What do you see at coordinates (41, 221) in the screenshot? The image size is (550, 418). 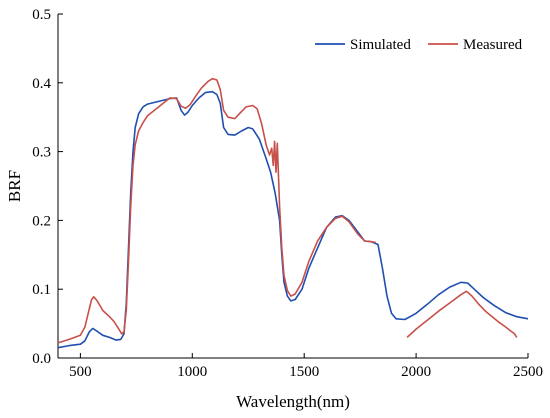 I see `y-tick-label: 0.2` at bounding box center [41, 221].